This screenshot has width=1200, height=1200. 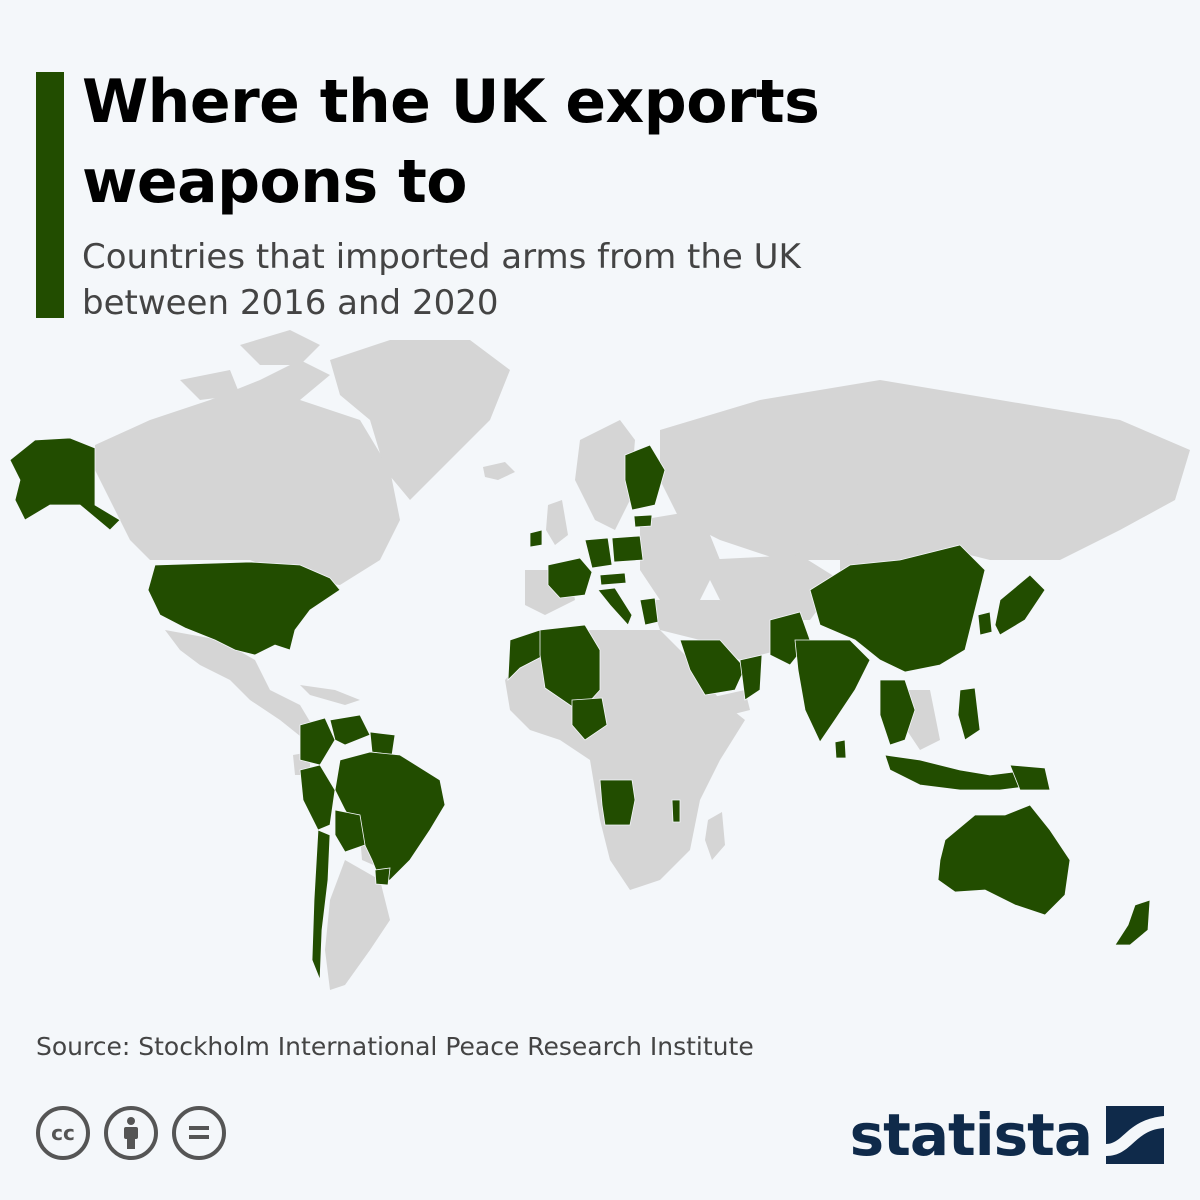 What do you see at coordinates (971, 1135) in the screenshot?
I see `brand-name: statista` at bounding box center [971, 1135].